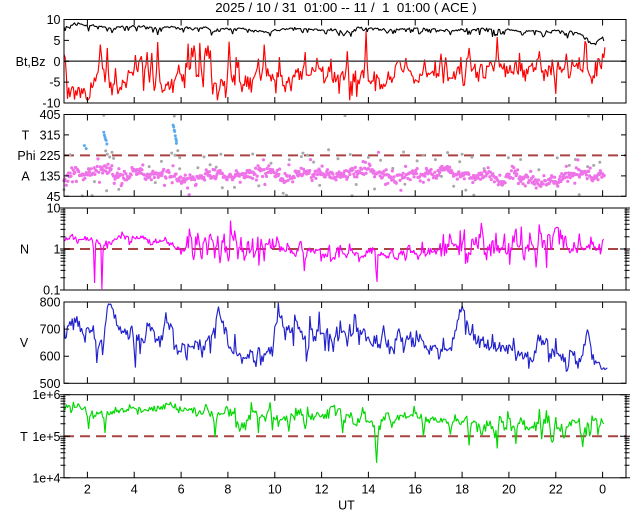 This screenshot has width=640, height=512. I want to click on svg-text: 1e+4, so click(46, 478).